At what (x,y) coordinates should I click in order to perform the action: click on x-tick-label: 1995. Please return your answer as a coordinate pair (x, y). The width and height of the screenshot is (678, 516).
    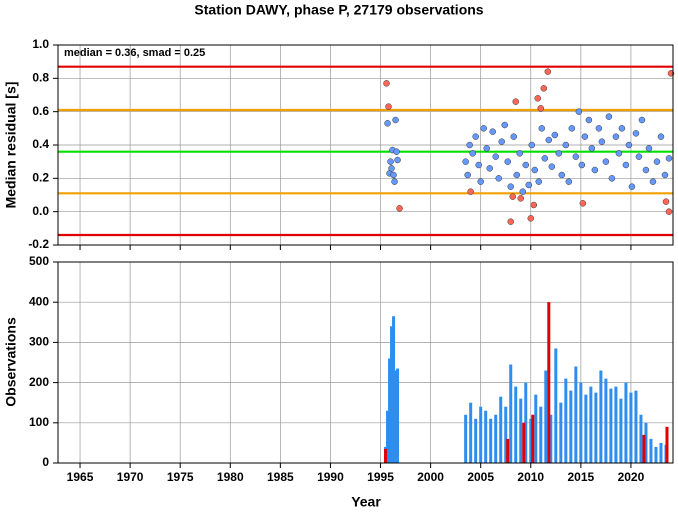
    Looking at the image, I should click on (380, 477).